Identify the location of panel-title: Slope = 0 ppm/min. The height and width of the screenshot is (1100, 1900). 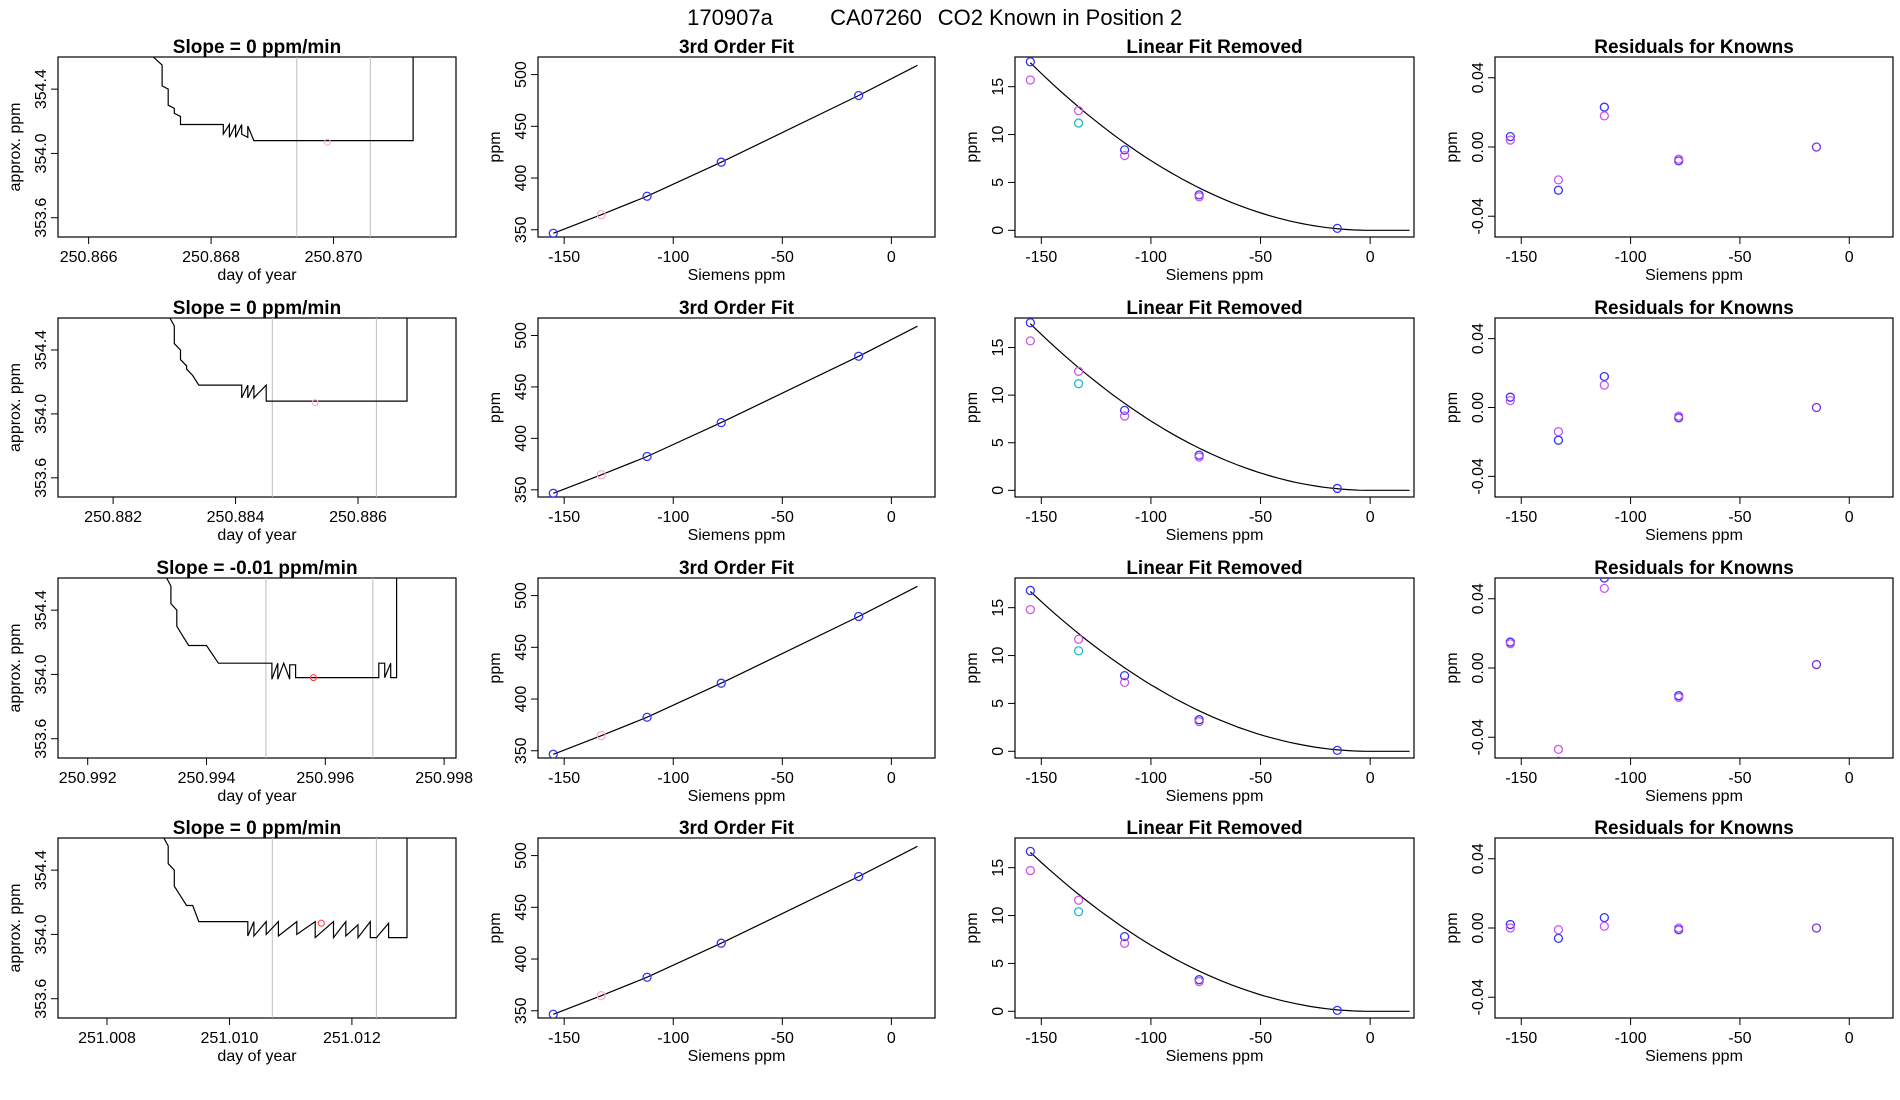
(257, 828).